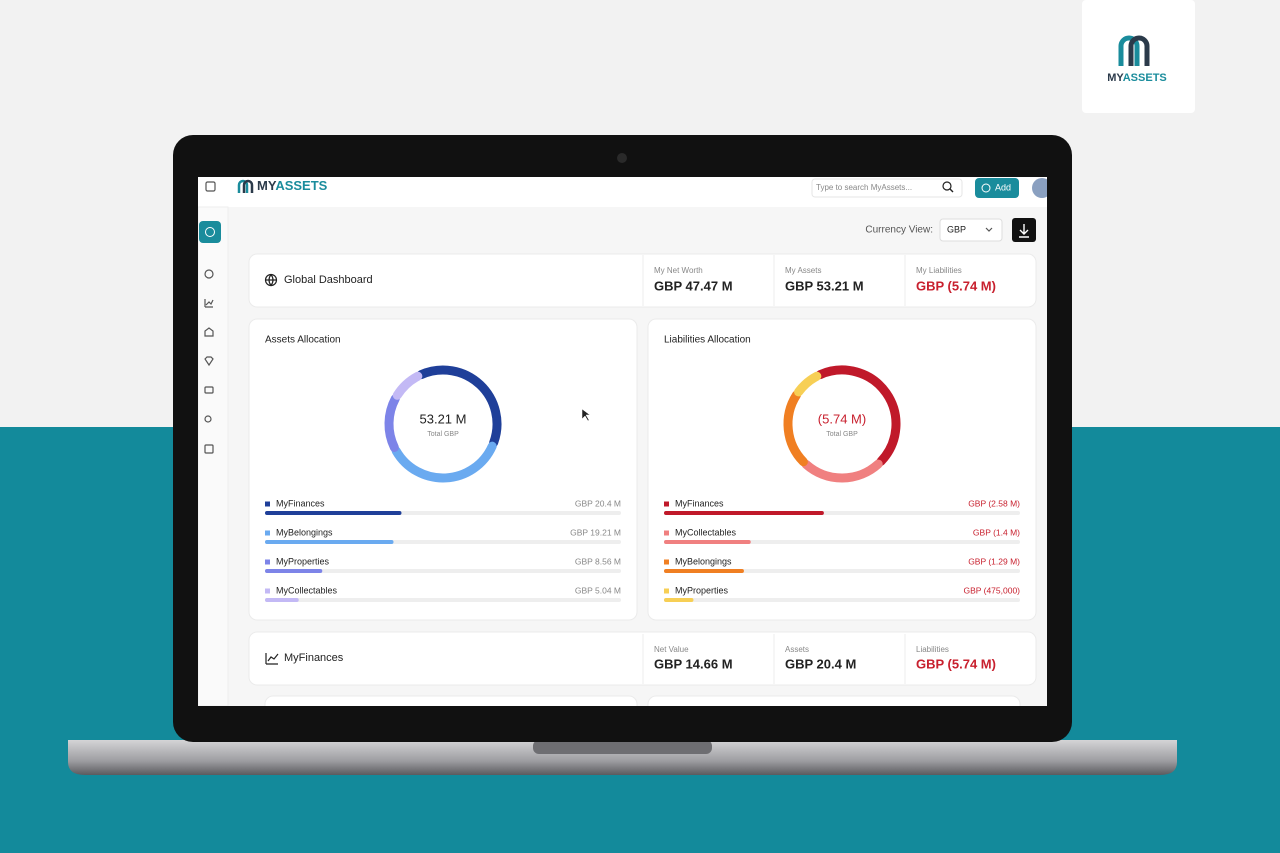 This screenshot has height=853, width=1280. I want to click on item-value: GBP 5.04 M, so click(598, 590).